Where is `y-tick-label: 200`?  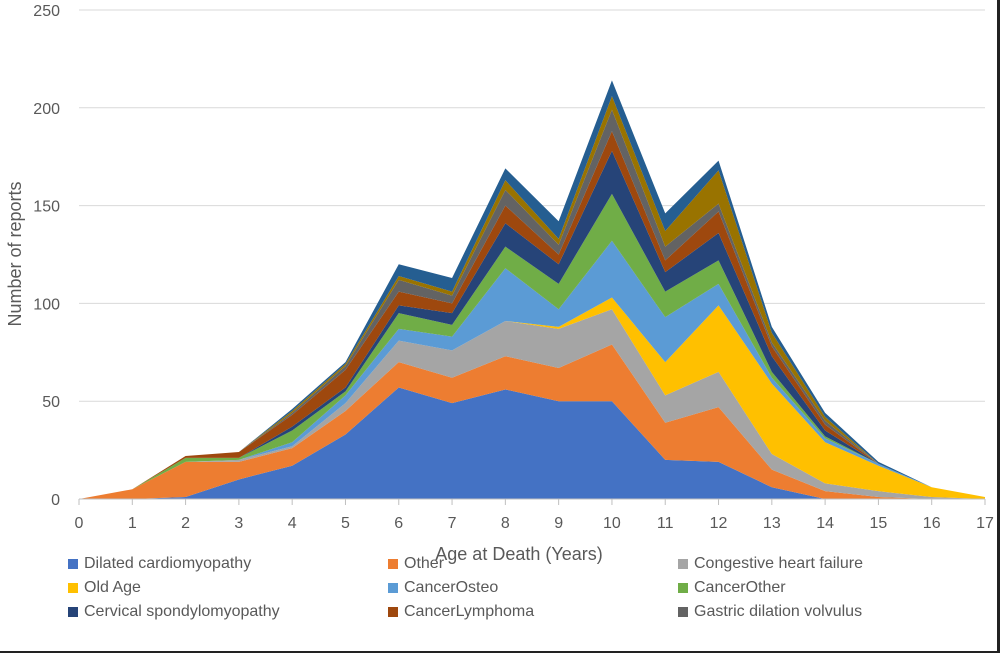
y-tick-label: 200 is located at coordinates (46, 109).